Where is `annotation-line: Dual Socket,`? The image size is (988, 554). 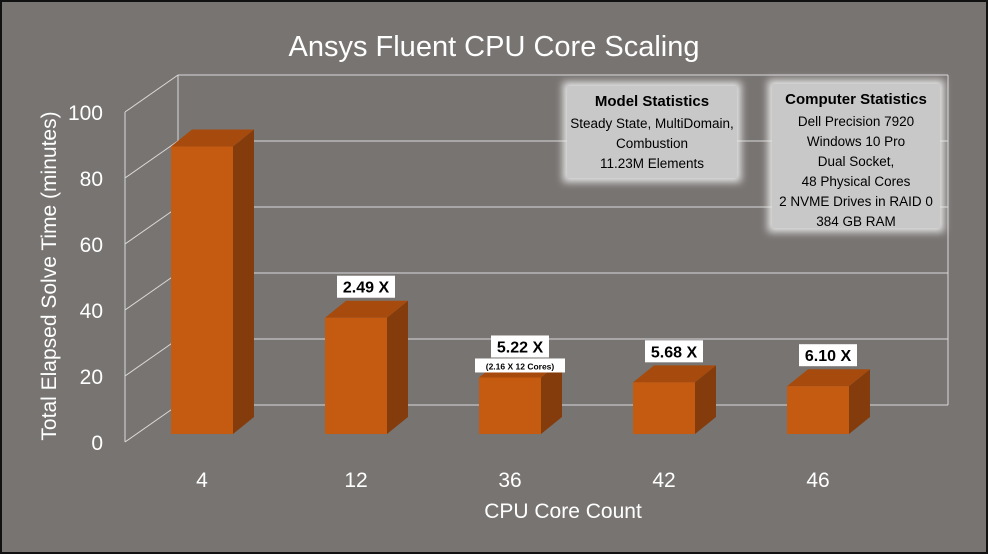 annotation-line: Dual Socket, is located at coordinates (856, 161).